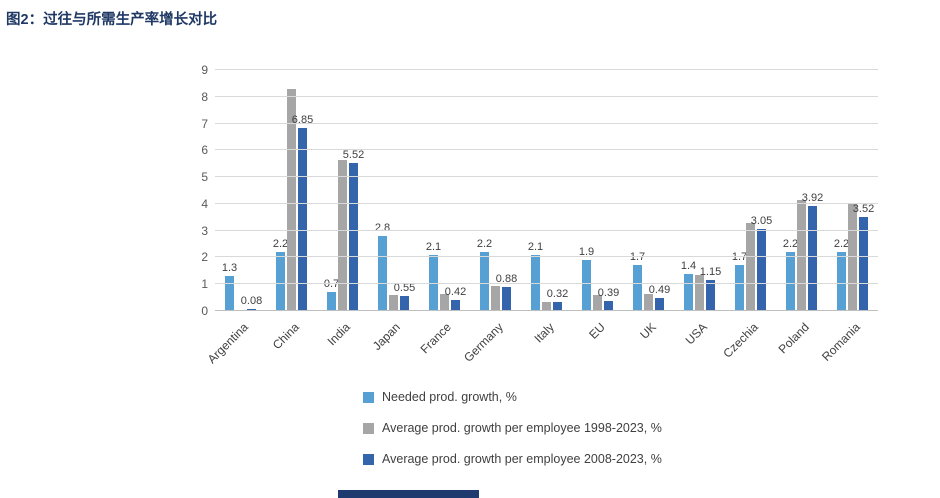  I want to click on y-tick-label: 1, so click(204, 284).